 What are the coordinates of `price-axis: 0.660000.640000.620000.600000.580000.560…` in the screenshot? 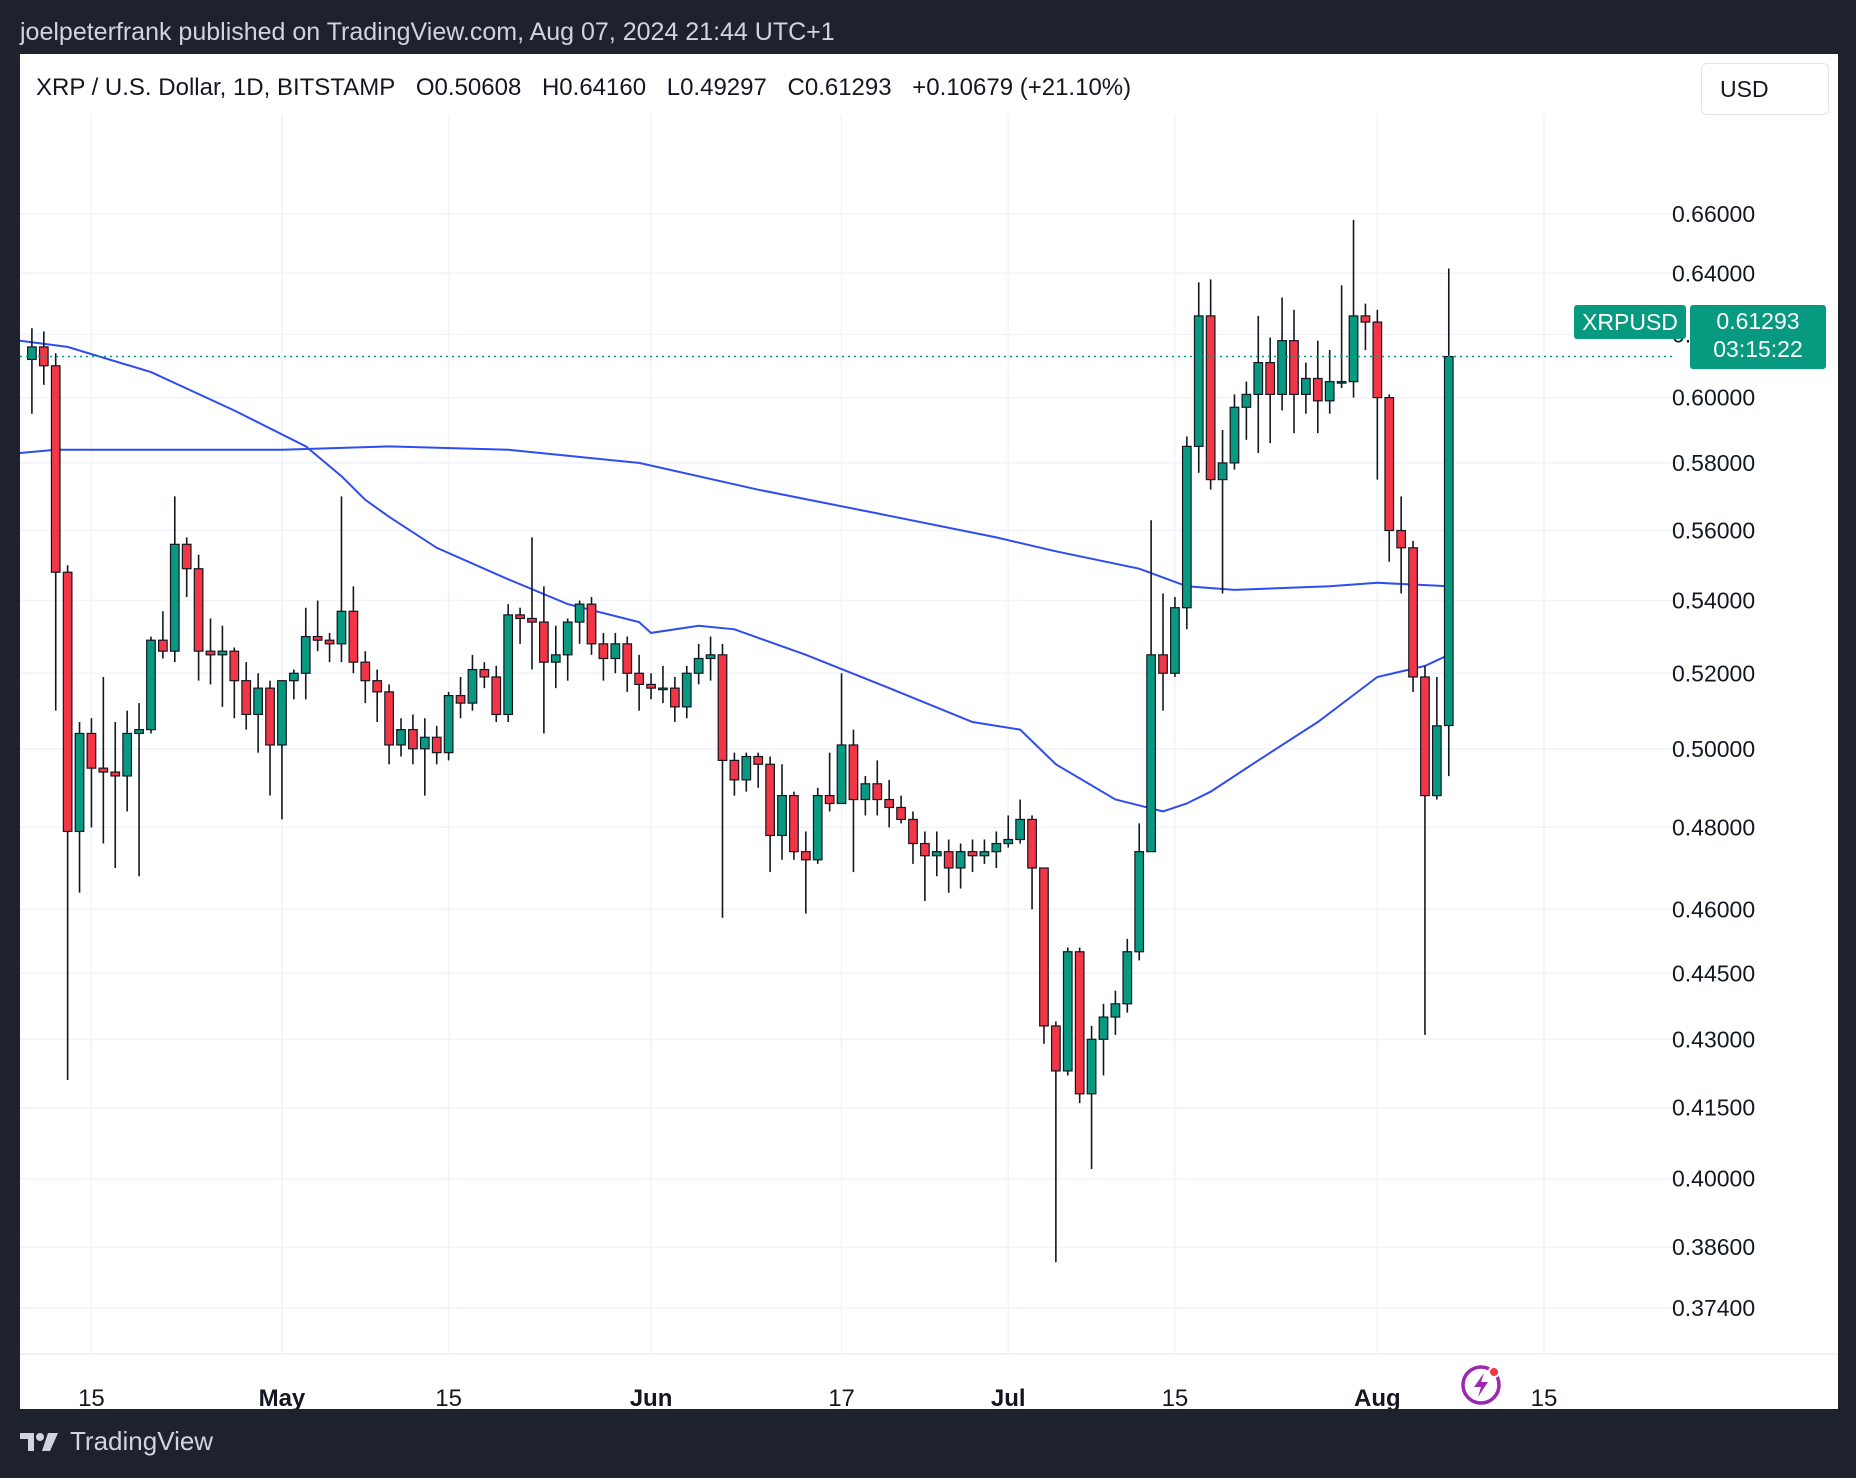 It's located at (1713, 761).